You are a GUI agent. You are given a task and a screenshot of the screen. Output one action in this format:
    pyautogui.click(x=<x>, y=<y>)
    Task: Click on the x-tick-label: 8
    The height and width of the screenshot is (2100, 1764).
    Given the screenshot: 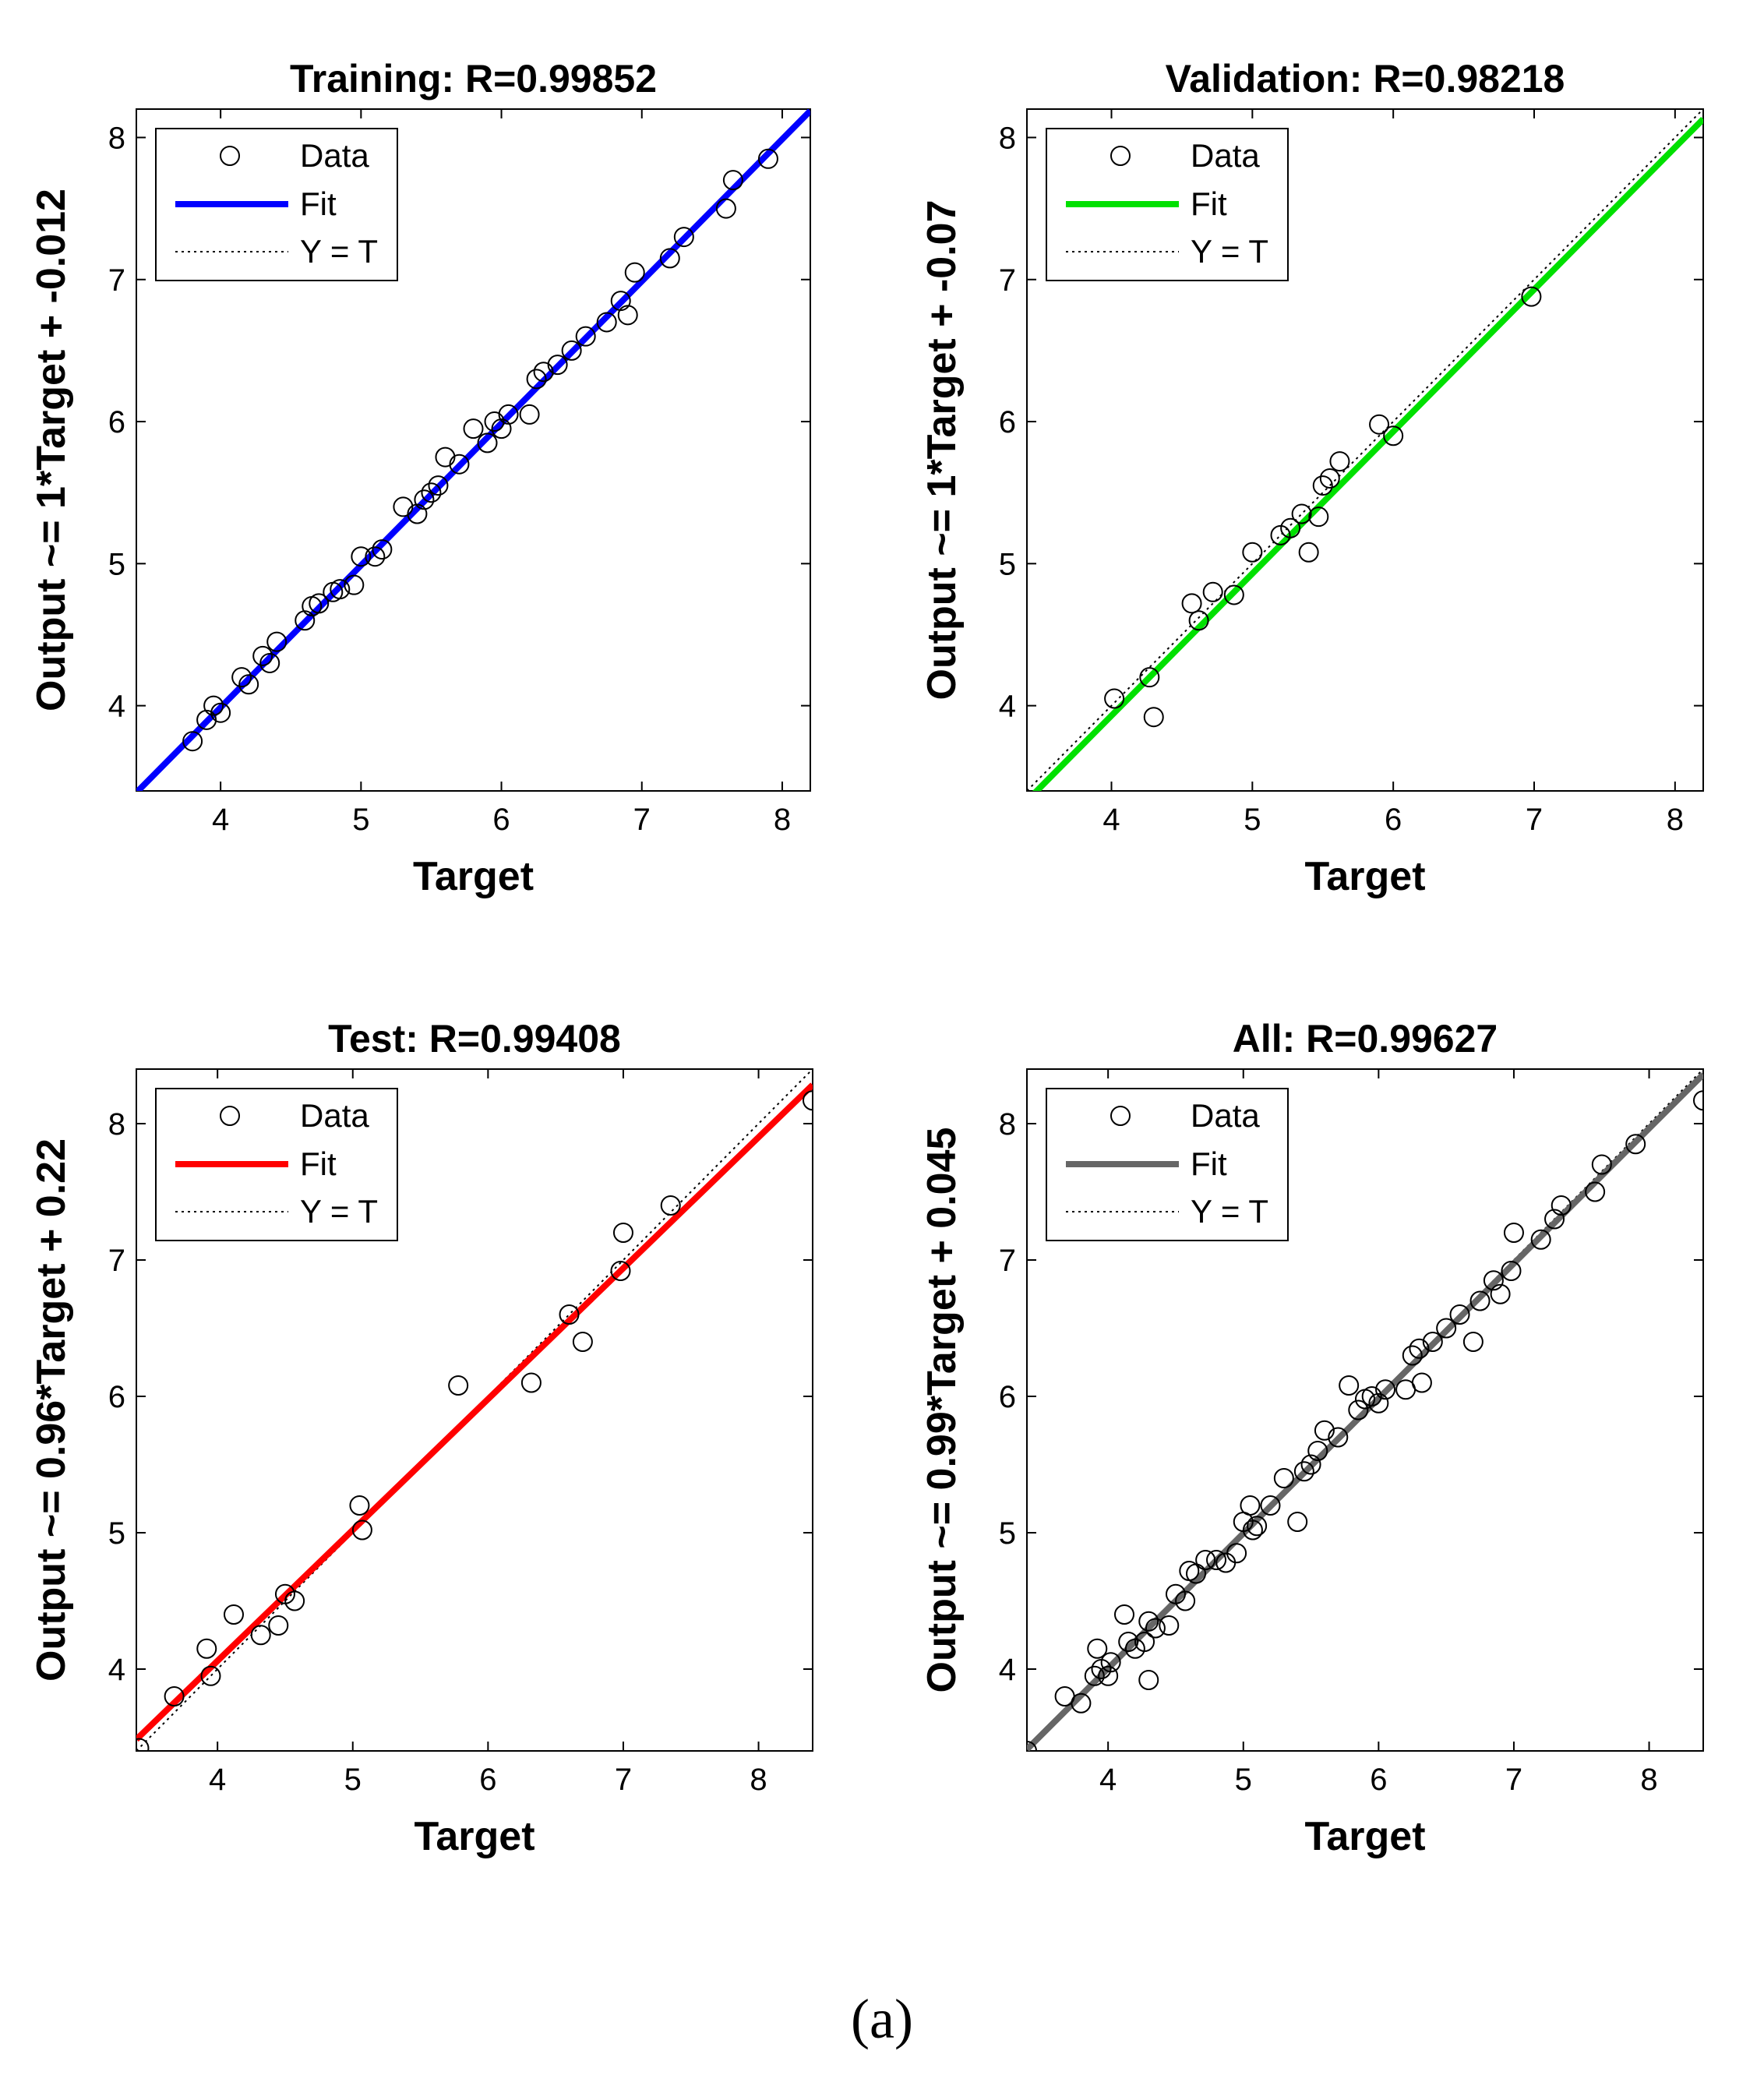 What is the action you would take?
    pyautogui.click(x=782, y=820)
    